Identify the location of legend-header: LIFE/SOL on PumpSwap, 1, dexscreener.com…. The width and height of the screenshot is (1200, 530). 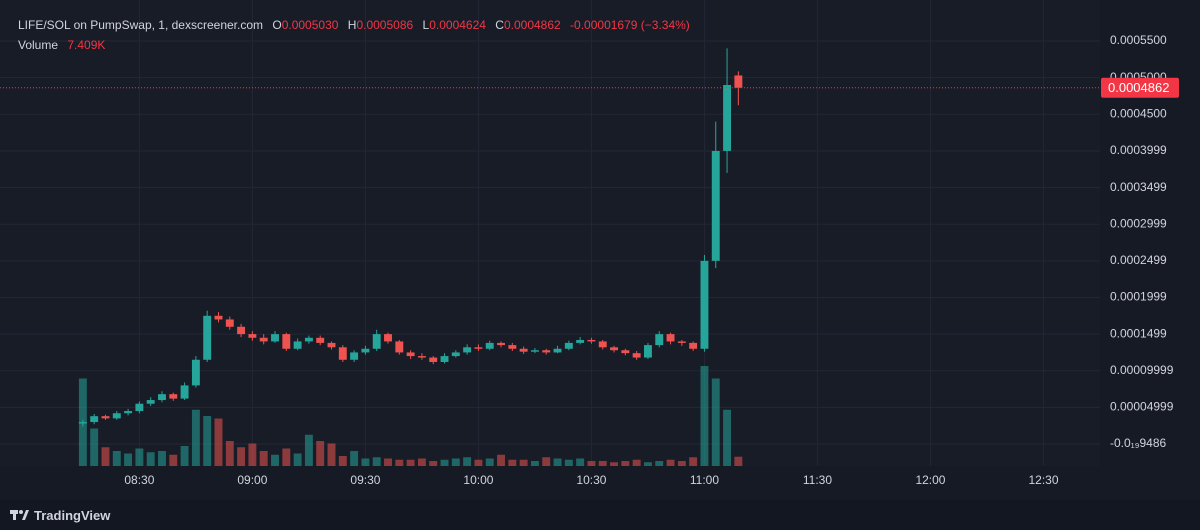
(354, 35).